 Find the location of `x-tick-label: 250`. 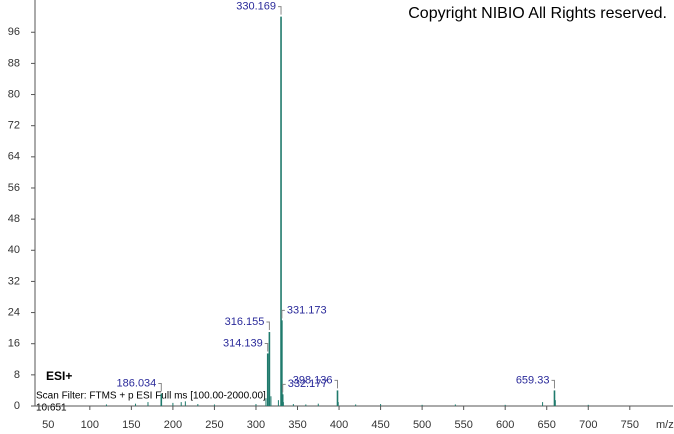

x-tick-label: 250 is located at coordinates (214, 425).